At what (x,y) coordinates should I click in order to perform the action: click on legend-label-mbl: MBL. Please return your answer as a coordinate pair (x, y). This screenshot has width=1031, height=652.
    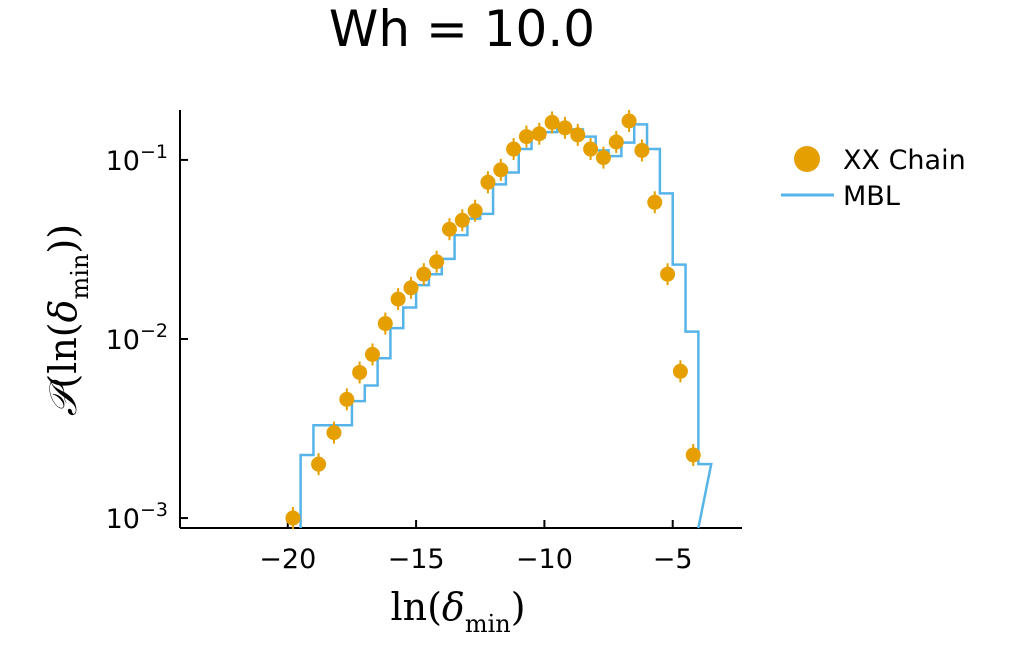
    Looking at the image, I should click on (871, 196).